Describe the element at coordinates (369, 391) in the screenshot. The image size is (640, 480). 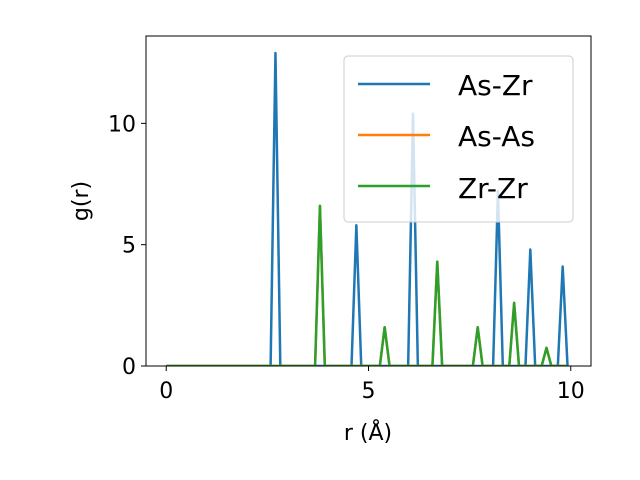
I see `x-tick-label: 5` at that location.